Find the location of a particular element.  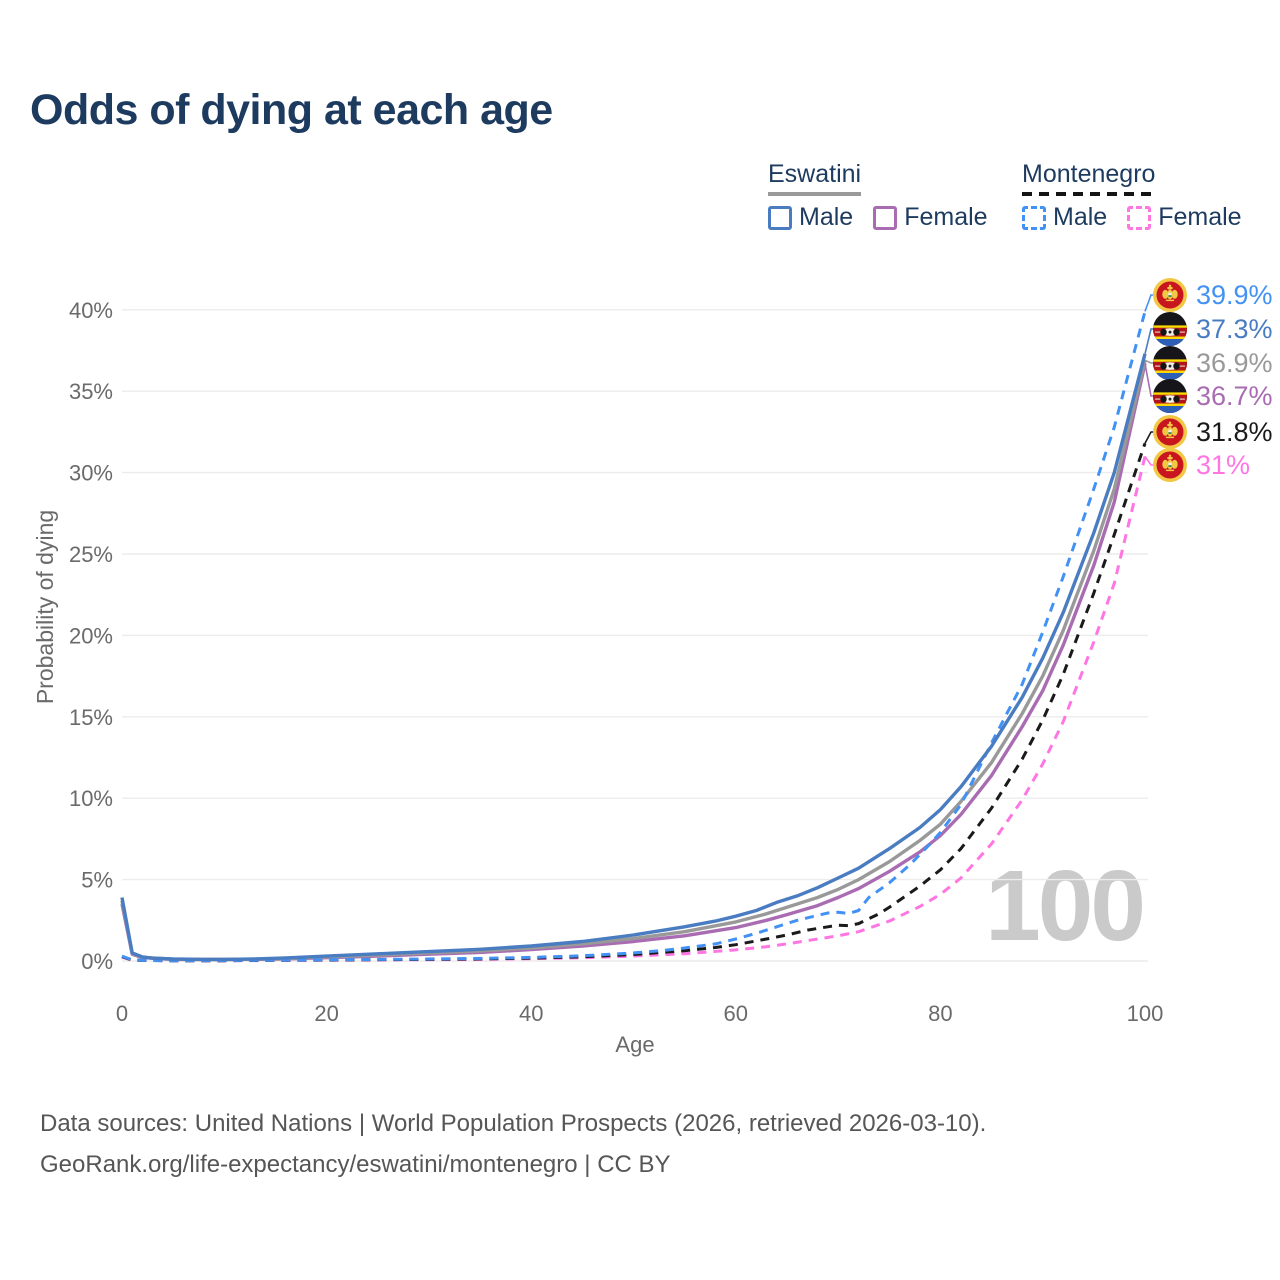

end-label-value: 36.7% is located at coordinates (1234, 395).